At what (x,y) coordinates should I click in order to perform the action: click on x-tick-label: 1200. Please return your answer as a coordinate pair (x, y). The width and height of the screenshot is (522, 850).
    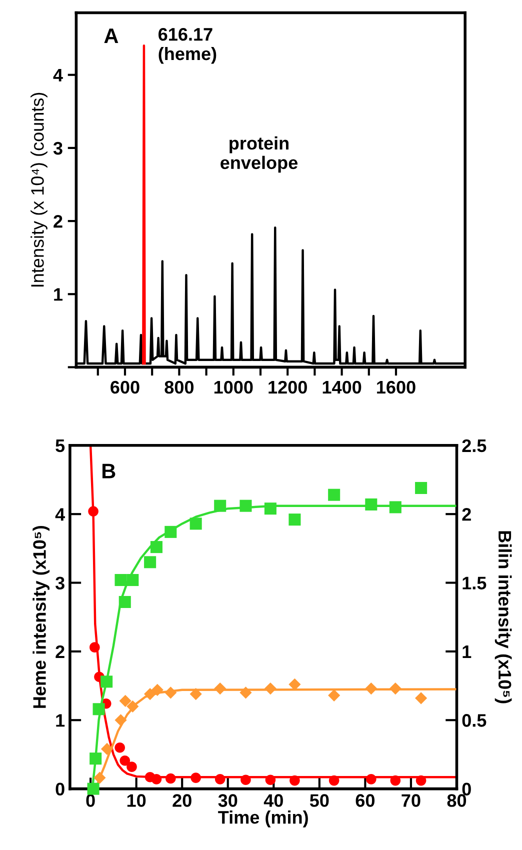
    Looking at the image, I should click on (287, 387).